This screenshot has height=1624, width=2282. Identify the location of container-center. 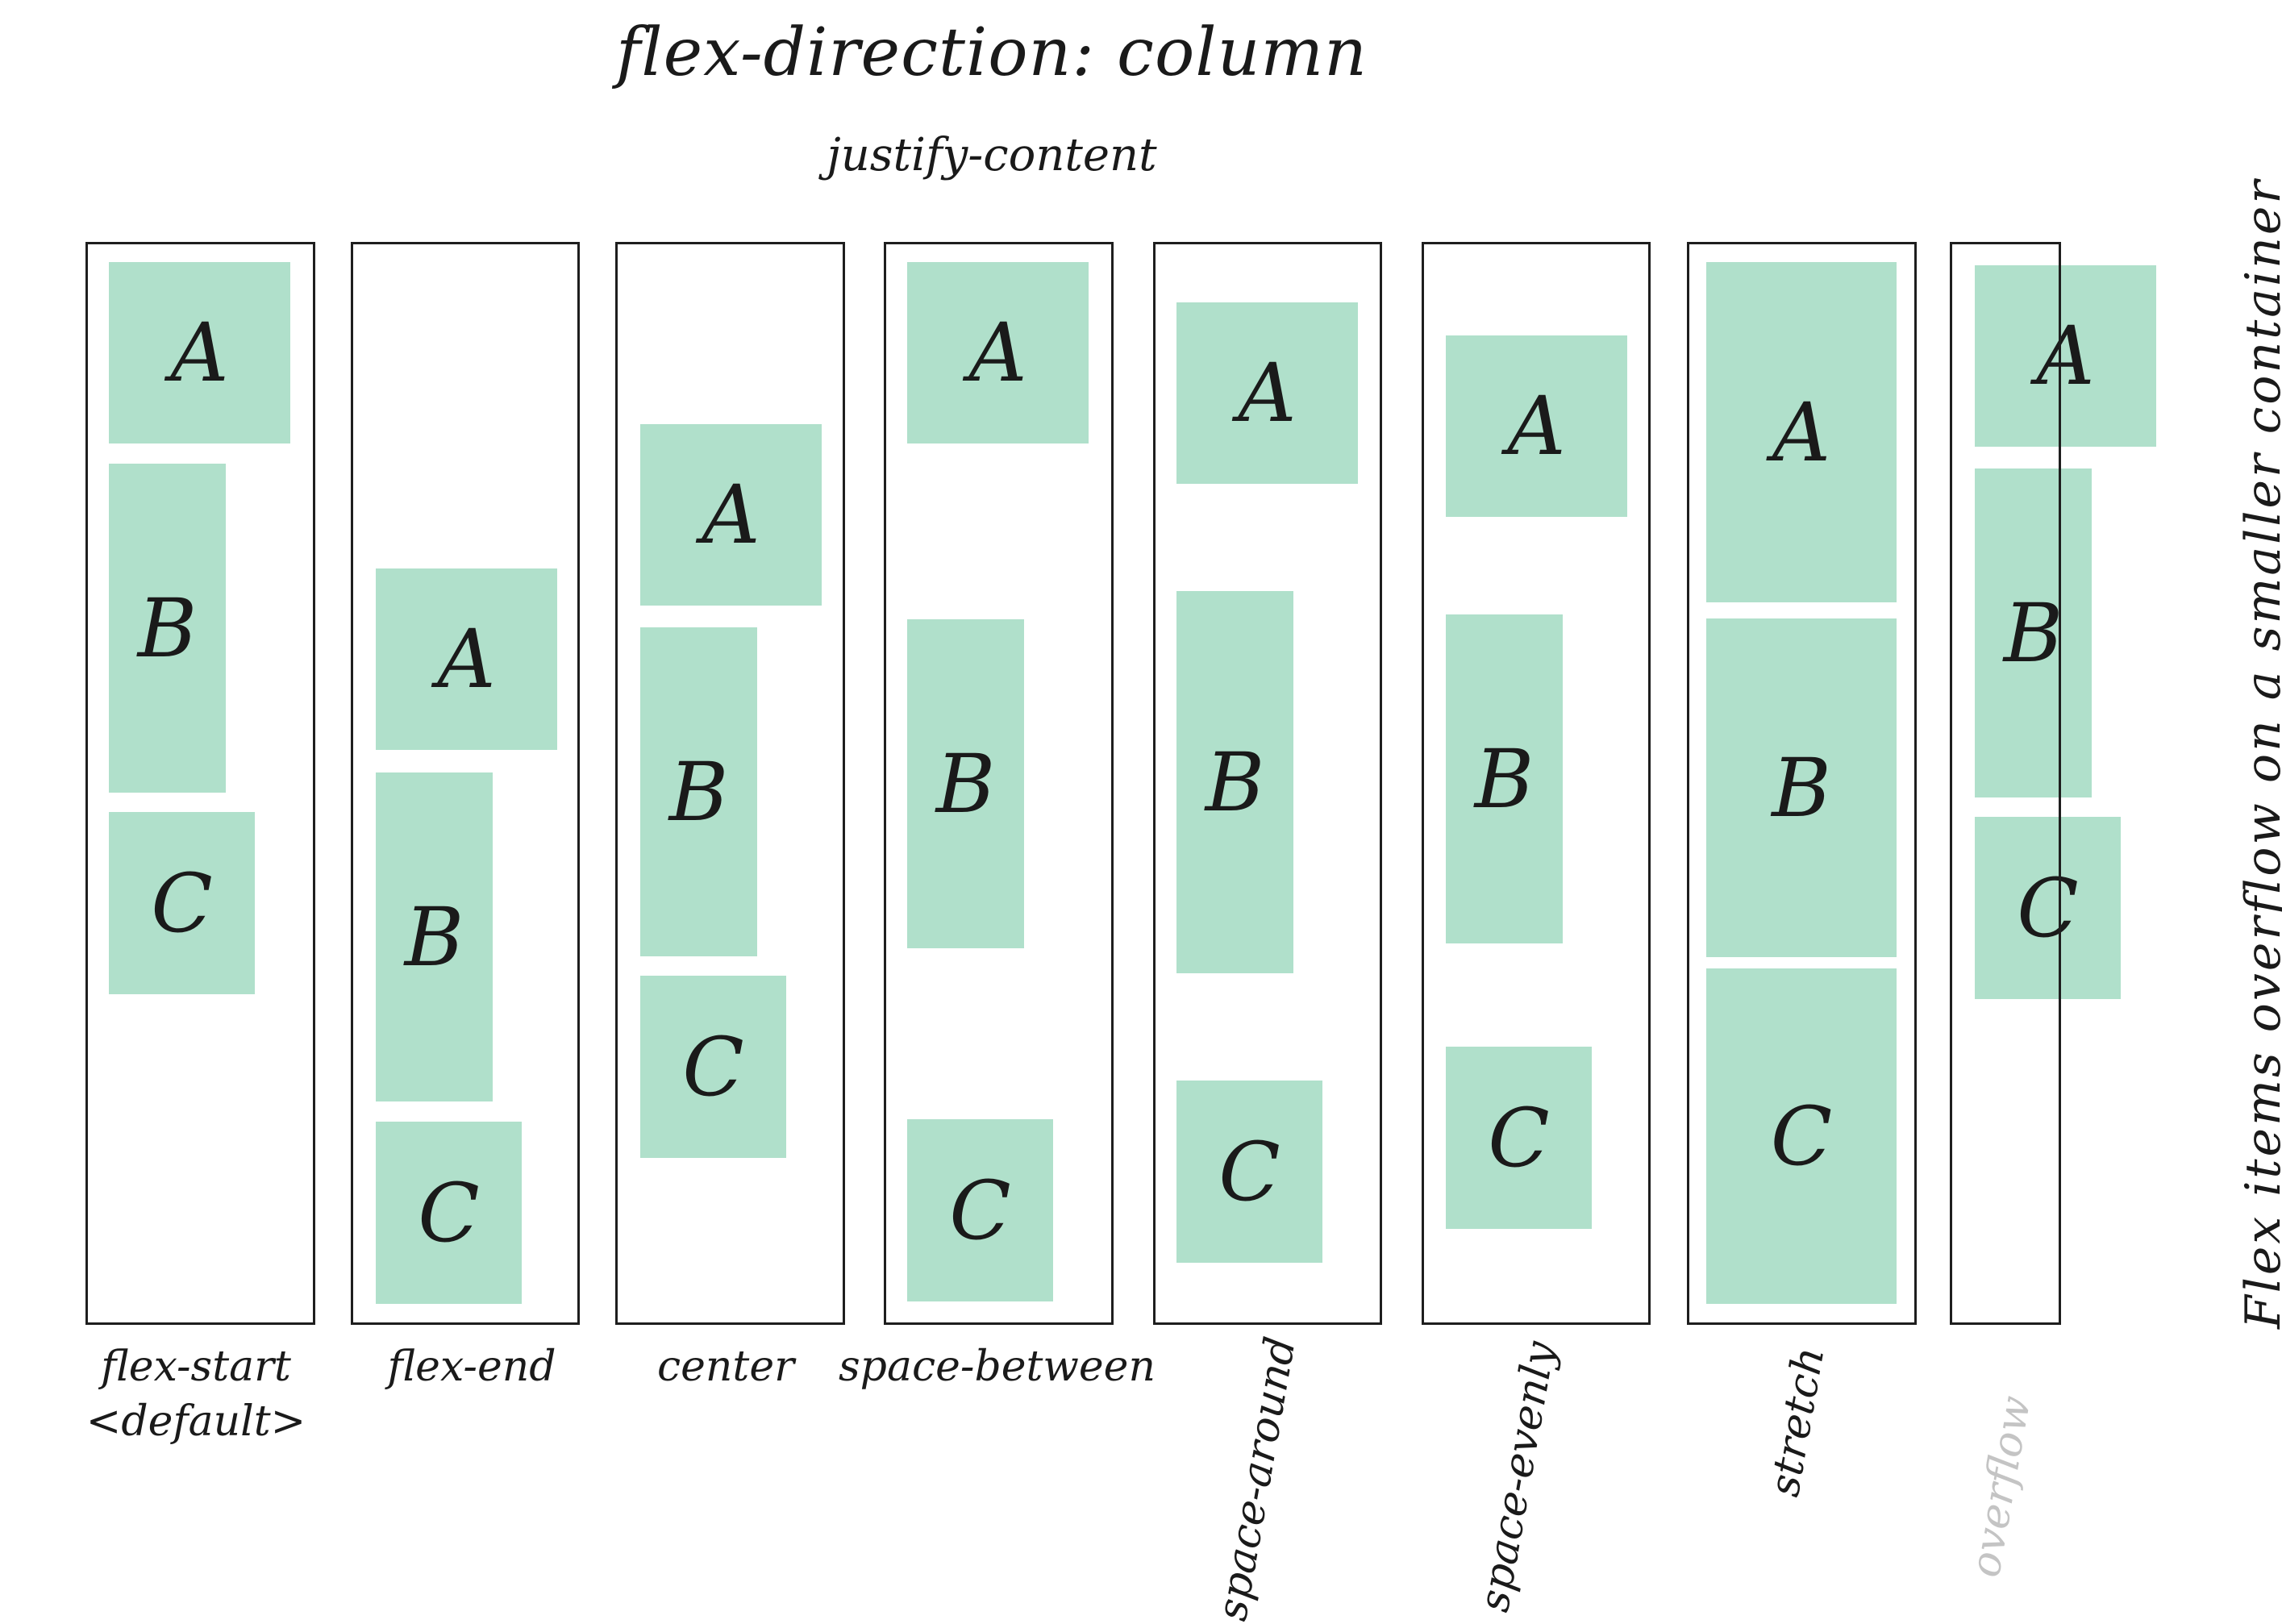
(730, 783).